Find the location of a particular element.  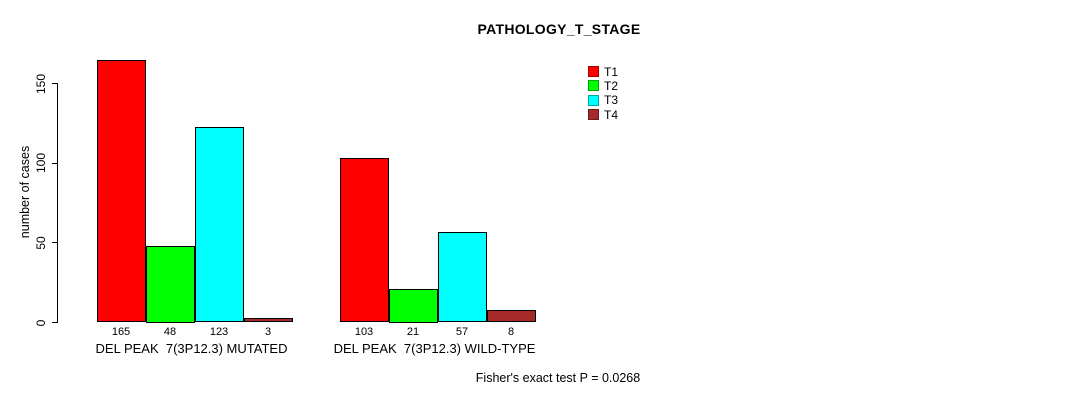

bar-value-t1-wild-type: 103 is located at coordinates (364, 332).